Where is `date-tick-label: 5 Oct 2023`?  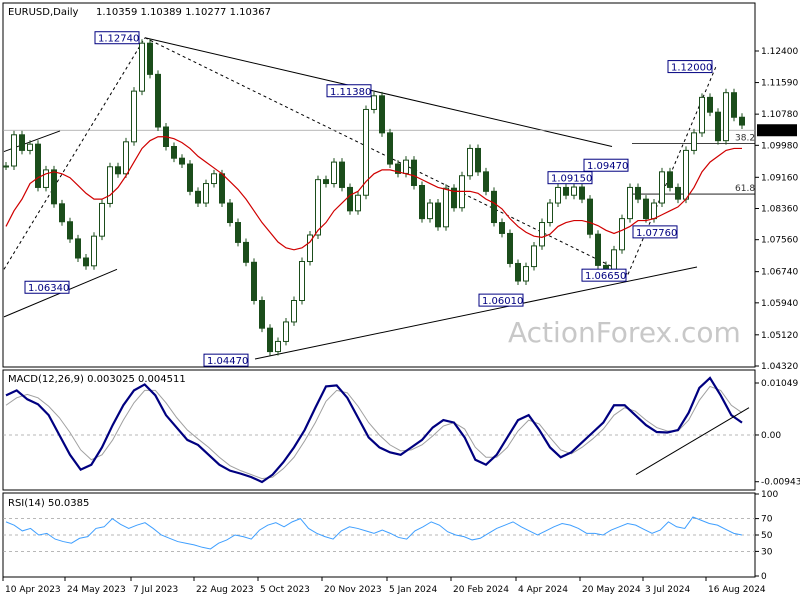
date-tick-label: 5 Oct 2023 is located at coordinates (285, 590).